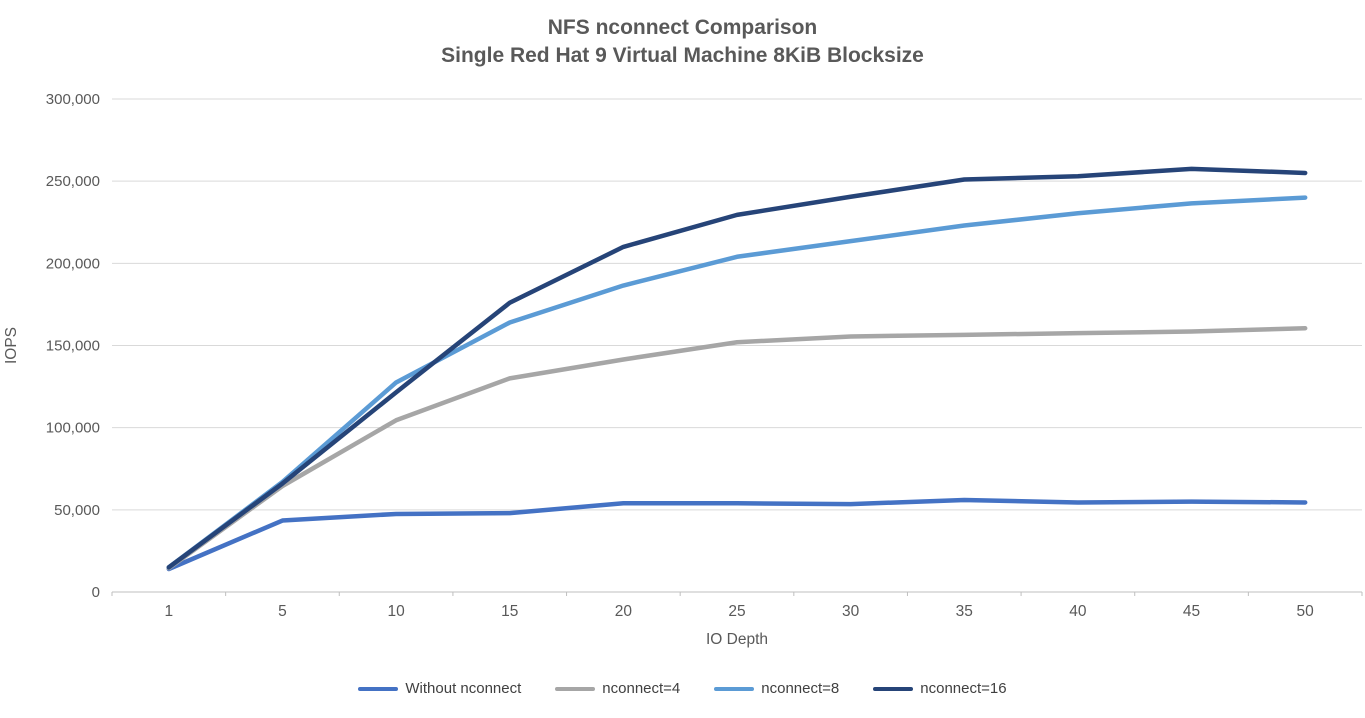 Image resolution: width=1365 pixels, height=718 pixels. What do you see at coordinates (964, 611) in the screenshot?
I see `x-axis-tick-label: 35` at bounding box center [964, 611].